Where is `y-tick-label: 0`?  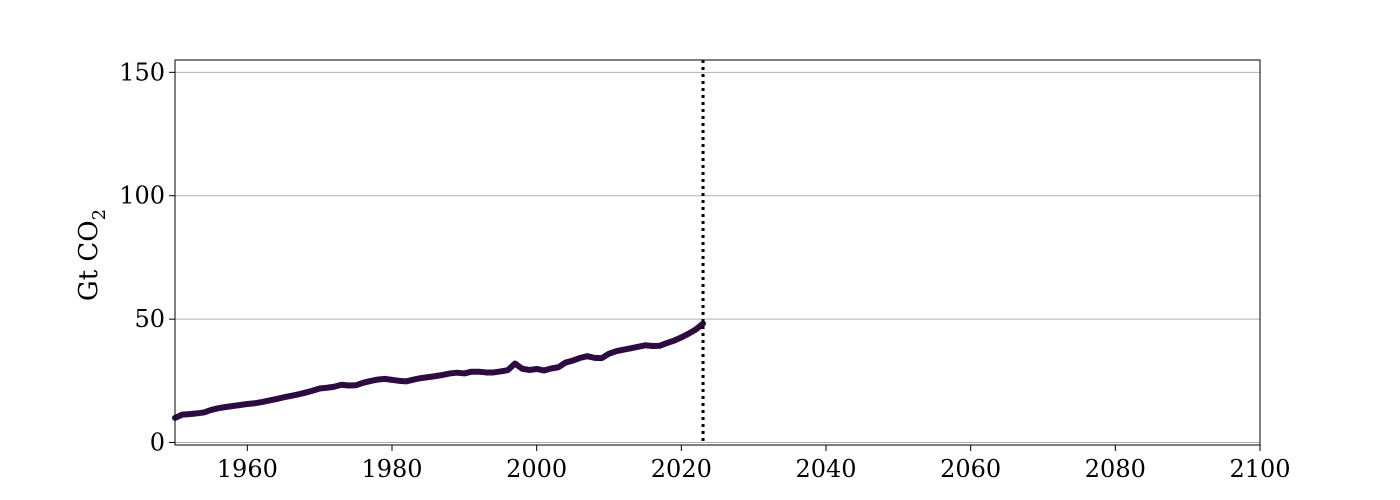
y-tick-label: 0 is located at coordinates (157, 443).